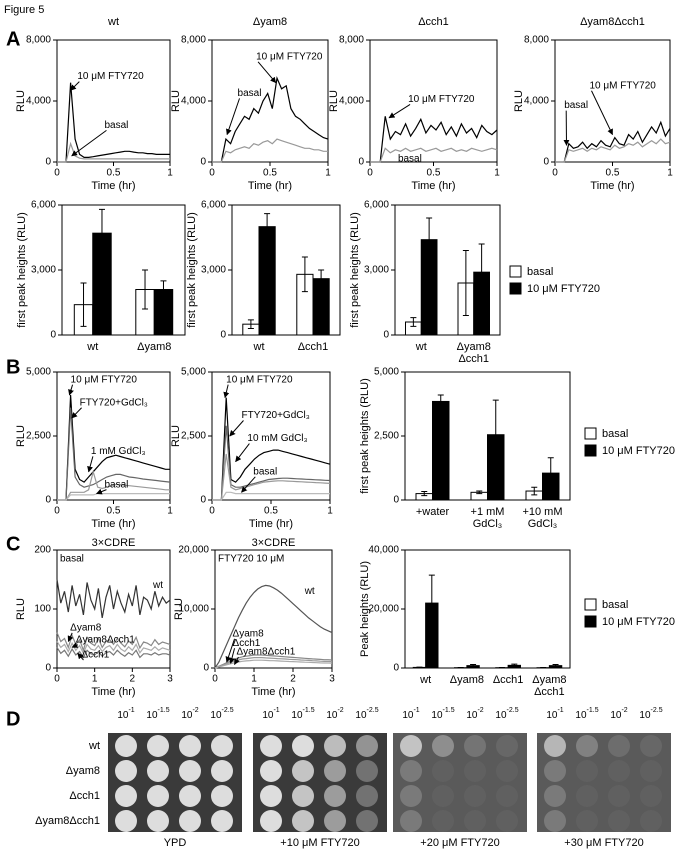  Describe the element at coordinates (410, 159) in the screenshot. I see `series-label: basal` at that location.